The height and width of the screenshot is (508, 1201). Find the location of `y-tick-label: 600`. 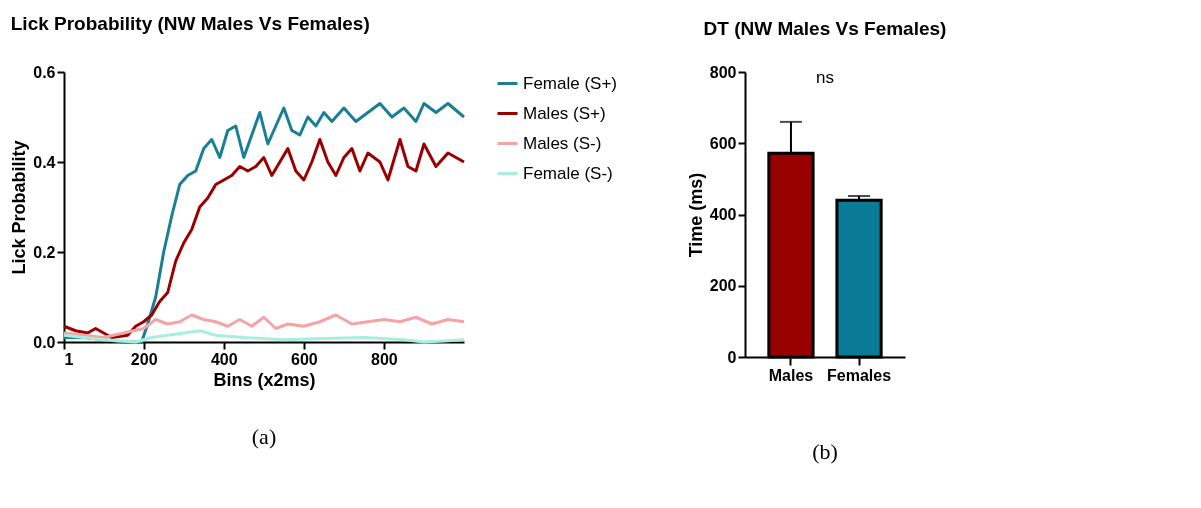

y-tick-label: 600 is located at coordinates (723, 143).